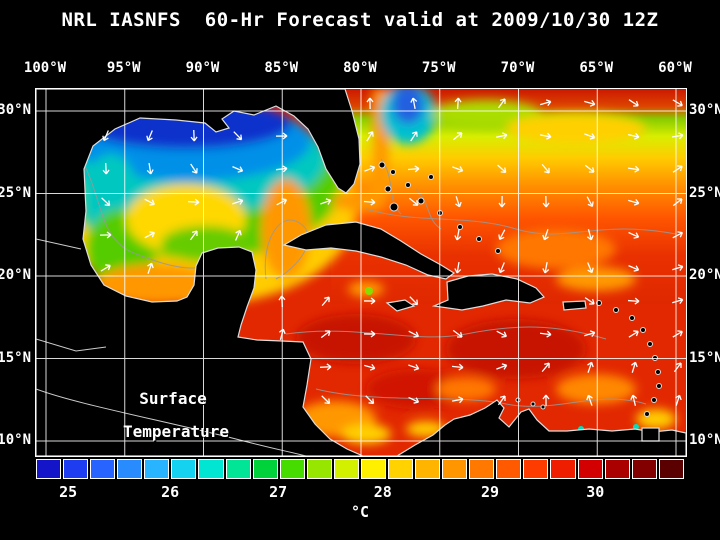 This screenshot has height=540, width=720. What do you see at coordinates (176, 431) in the screenshot?
I see `map-label-temperature: Temperature` at bounding box center [176, 431].